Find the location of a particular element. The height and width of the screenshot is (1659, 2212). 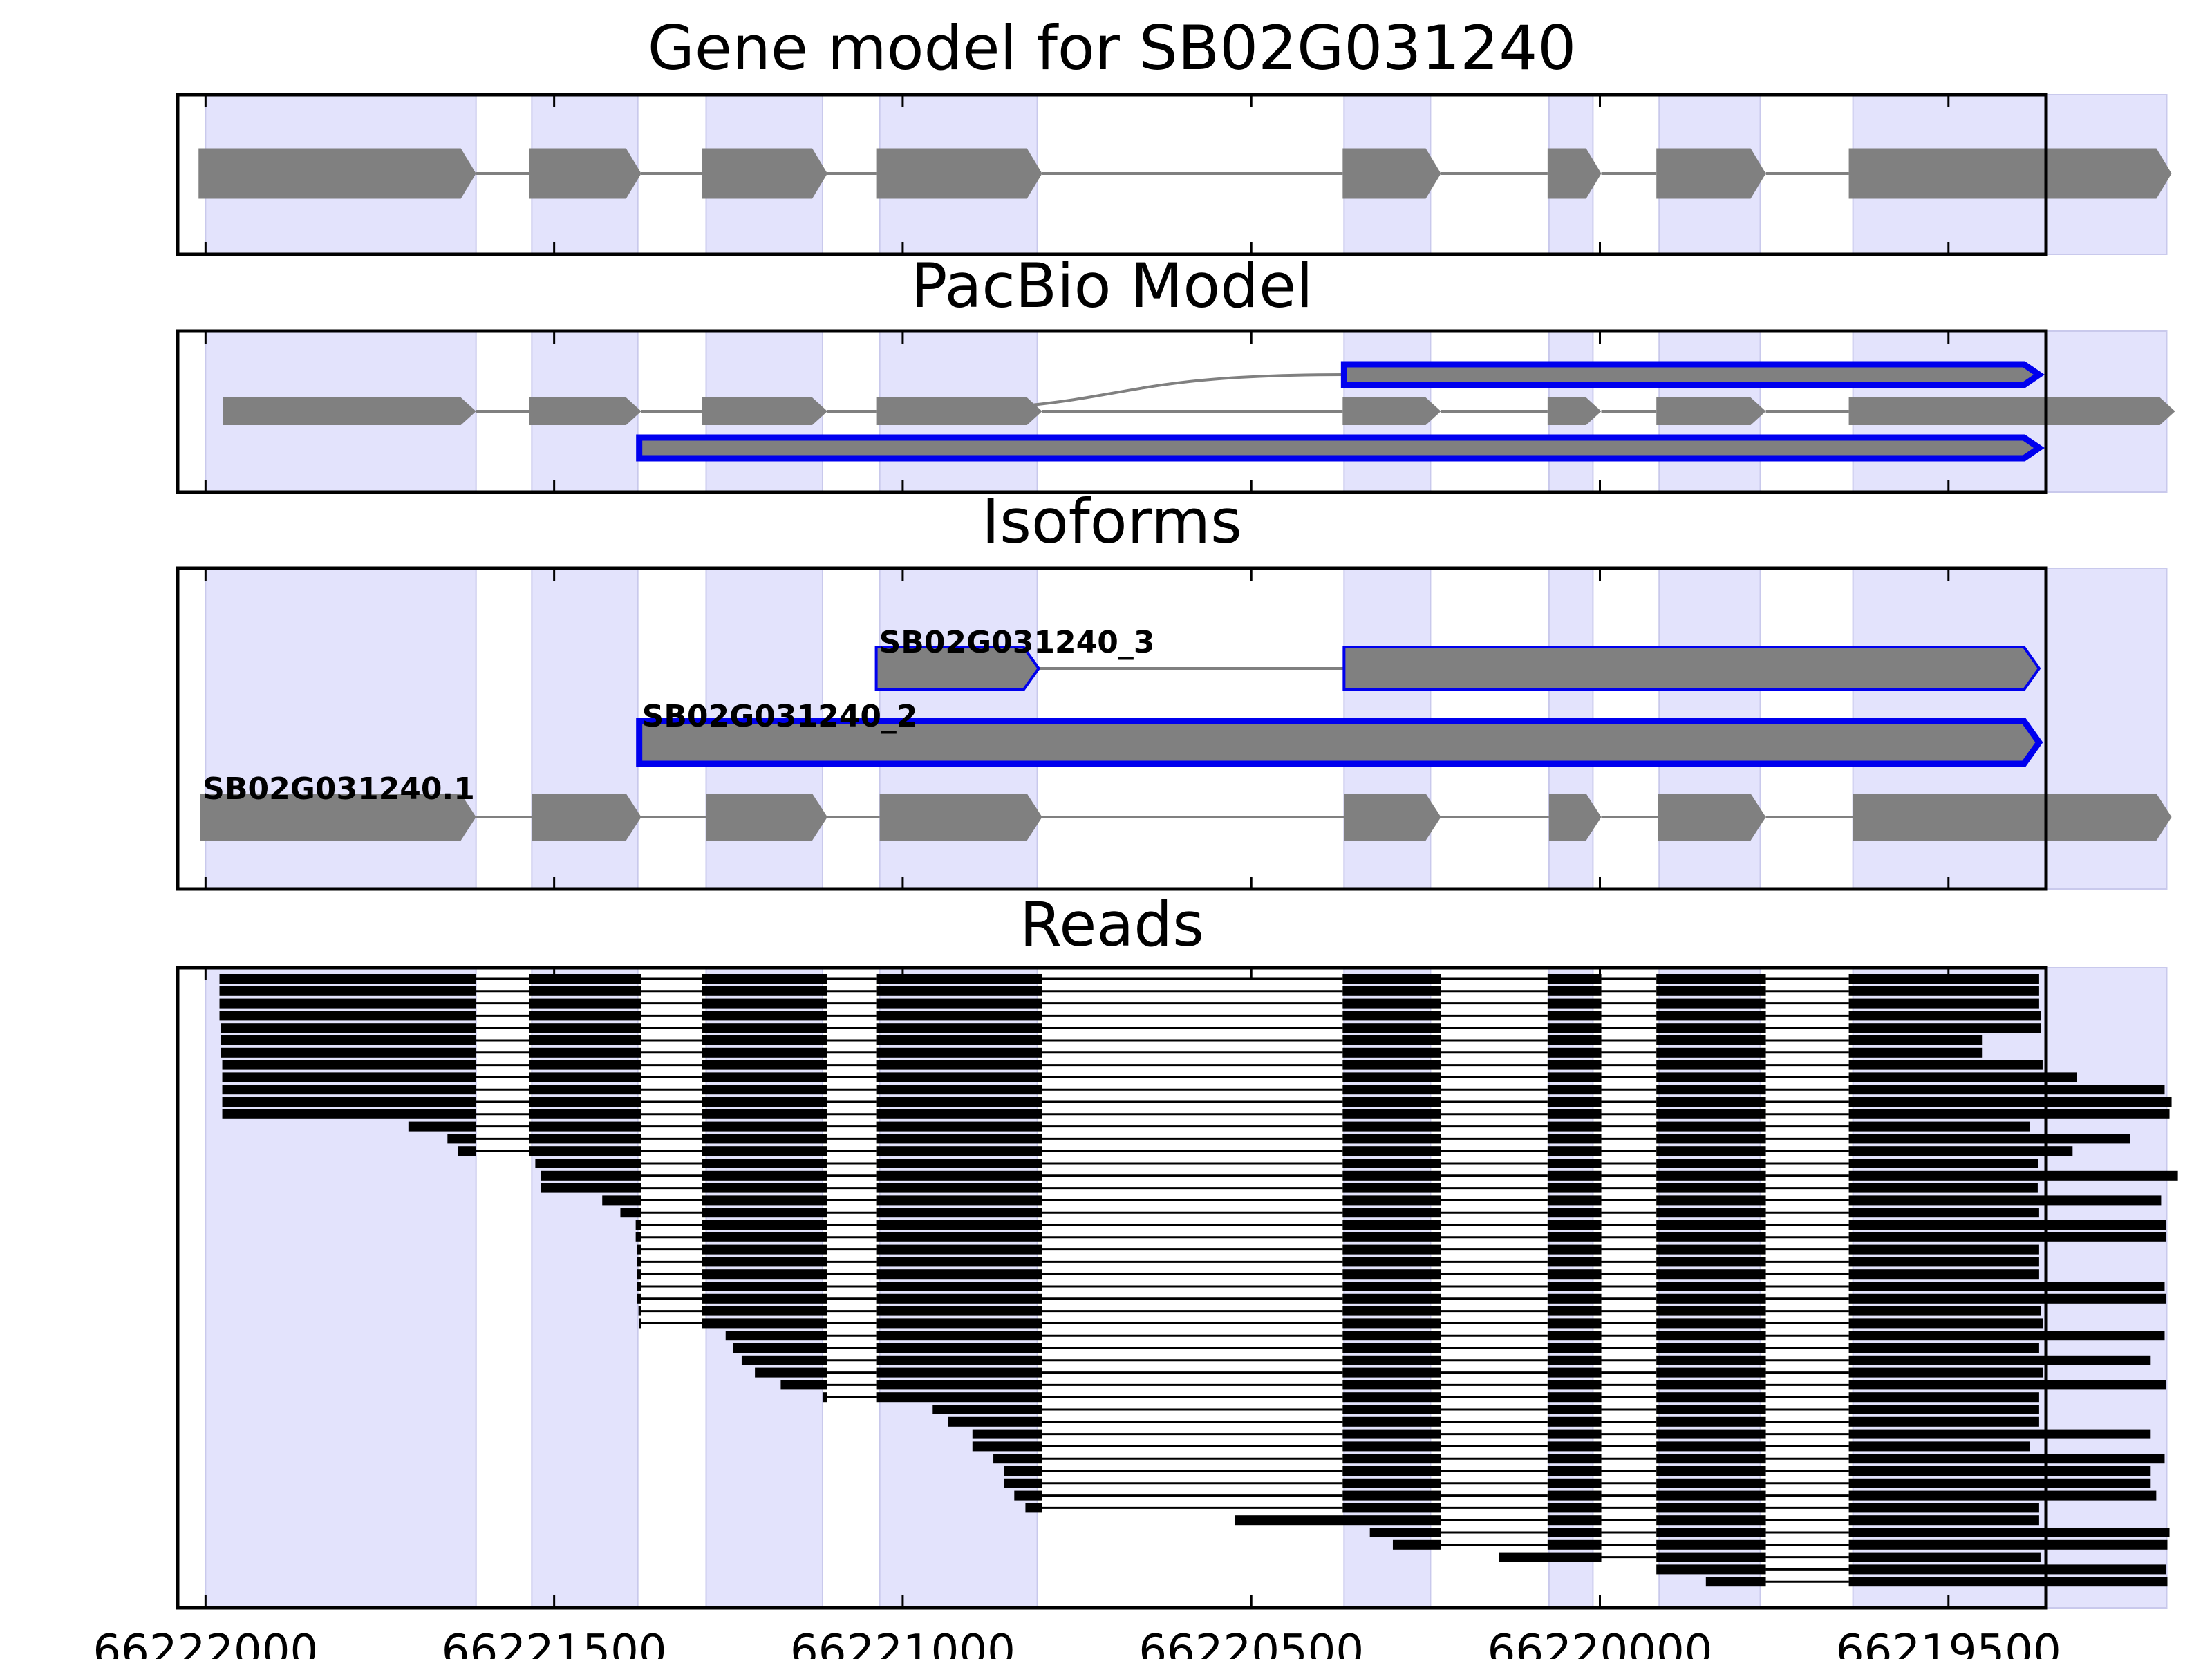

isoform-label: SB02G031240.1 is located at coordinates (339, 789).